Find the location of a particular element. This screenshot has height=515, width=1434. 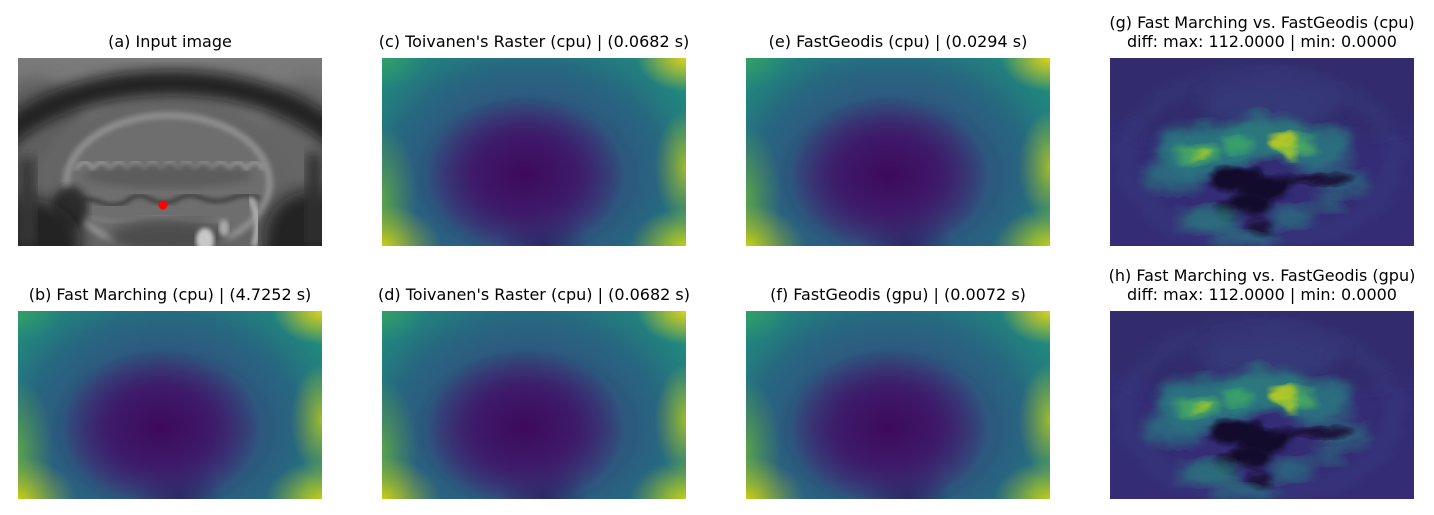

subplot-a: (a) Input image is located at coordinates (170, 139).